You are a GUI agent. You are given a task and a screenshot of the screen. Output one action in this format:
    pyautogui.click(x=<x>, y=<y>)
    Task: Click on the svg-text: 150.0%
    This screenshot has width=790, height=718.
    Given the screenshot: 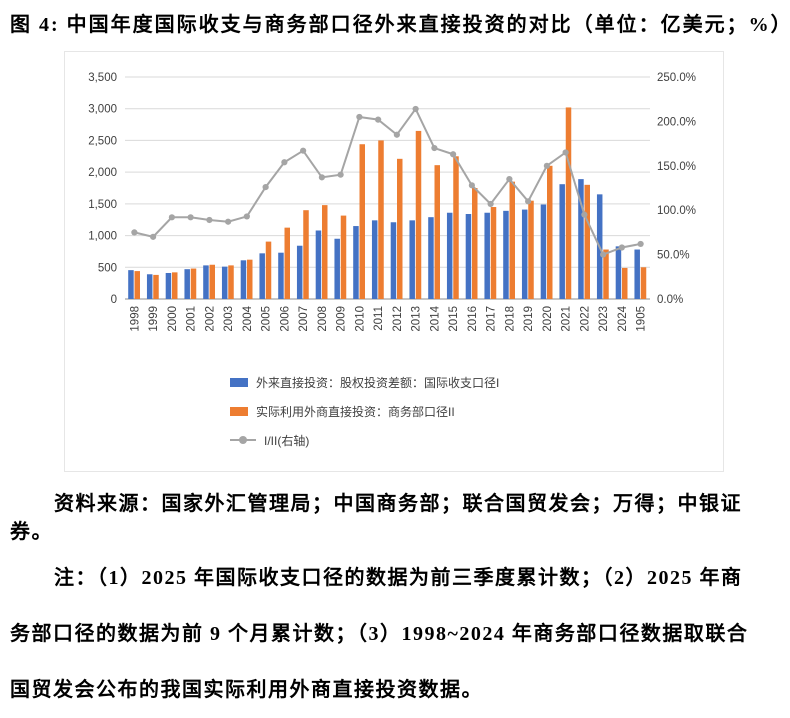 What is the action you would take?
    pyautogui.click(x=676, y=167)
    